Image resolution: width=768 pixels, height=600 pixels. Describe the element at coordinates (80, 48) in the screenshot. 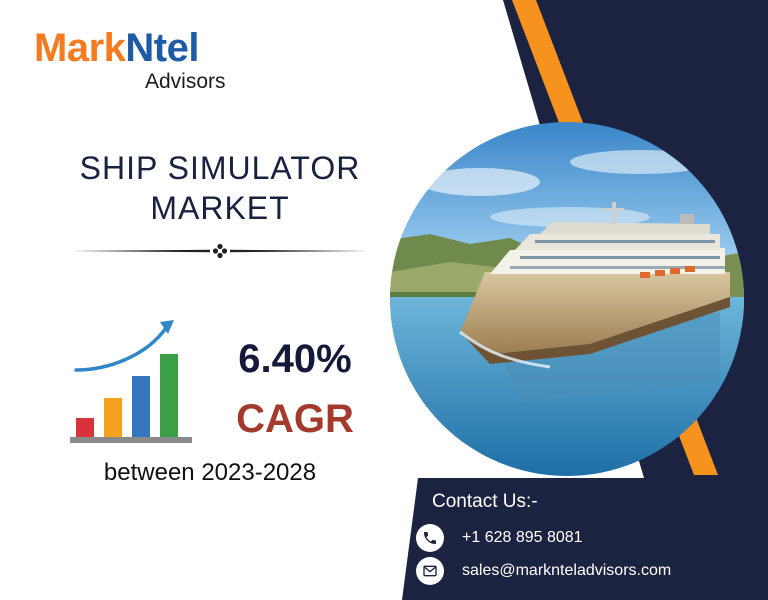

I see `logo-mark: Mark` at that location.